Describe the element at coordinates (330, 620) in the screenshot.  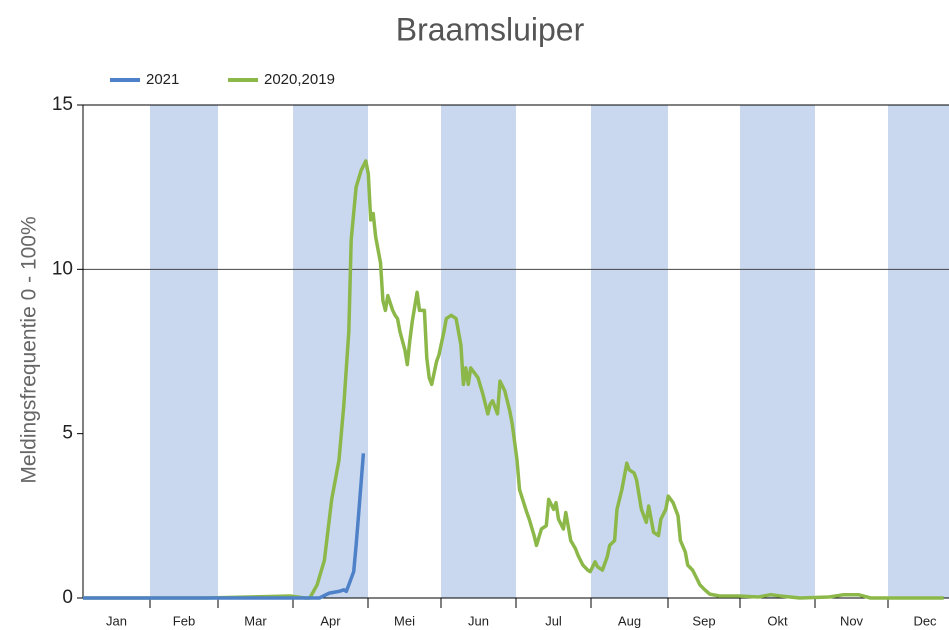
I see `x-tick-label: Apr` at that location.